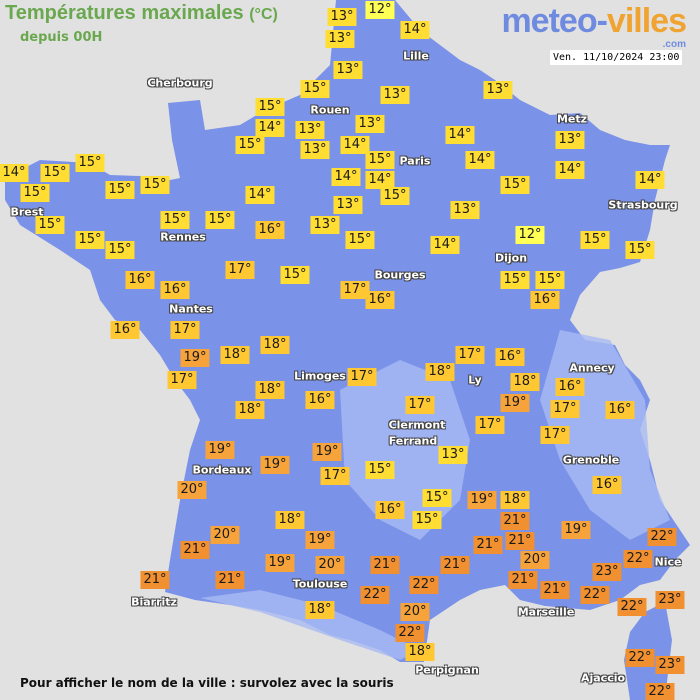  I want to click on temperature-label: 12°, so click(380, 10).